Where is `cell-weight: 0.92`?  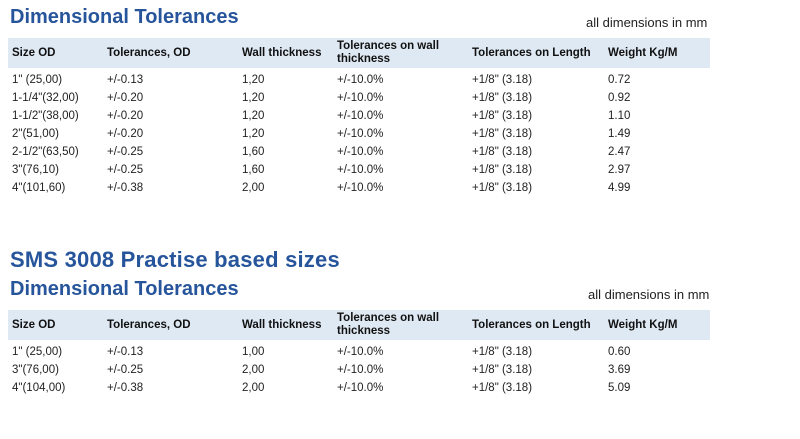 cell-weight: 0.92 is located at coordinates (619, 98).